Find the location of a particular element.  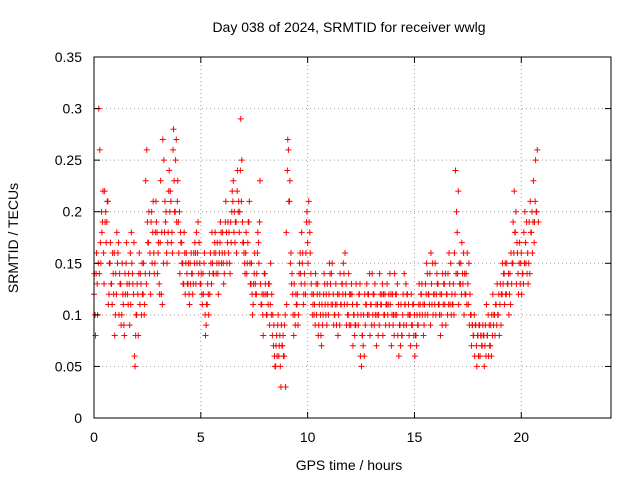

y-tick-label: 0.35 is located at coordinates (68, 57).